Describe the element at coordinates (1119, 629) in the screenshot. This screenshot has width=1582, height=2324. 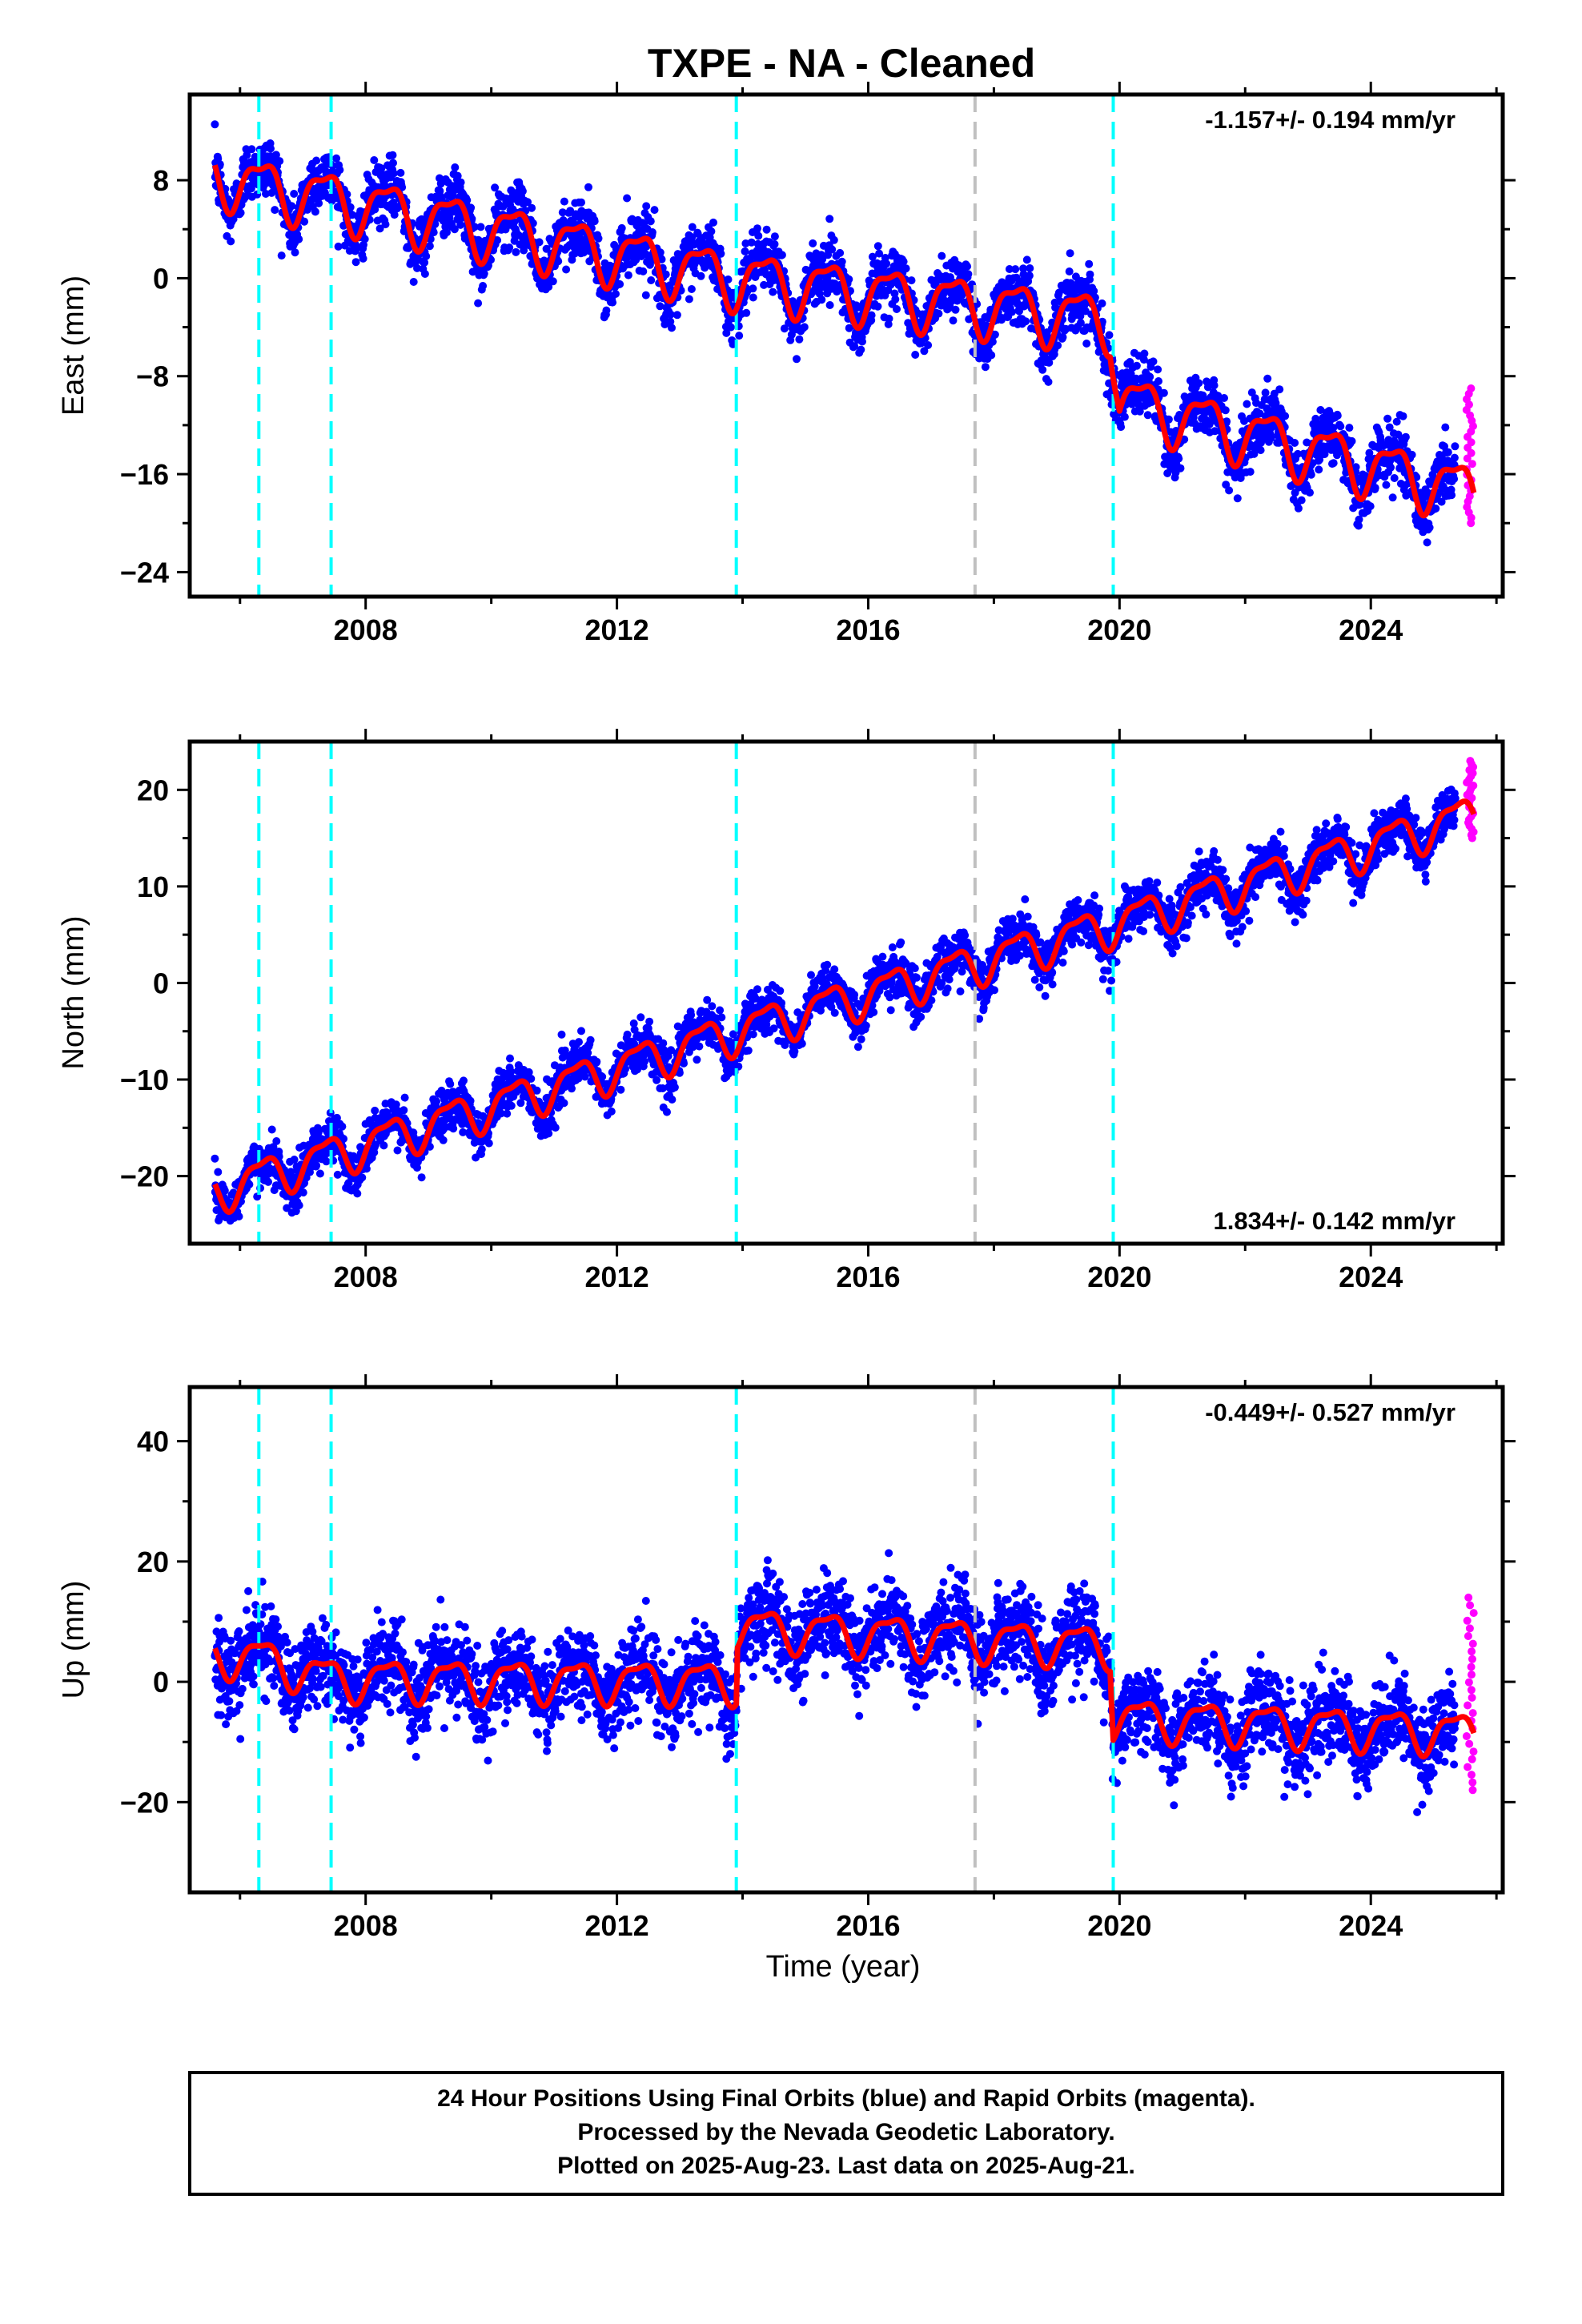
I see `x-tick-label: 2020` at that location.